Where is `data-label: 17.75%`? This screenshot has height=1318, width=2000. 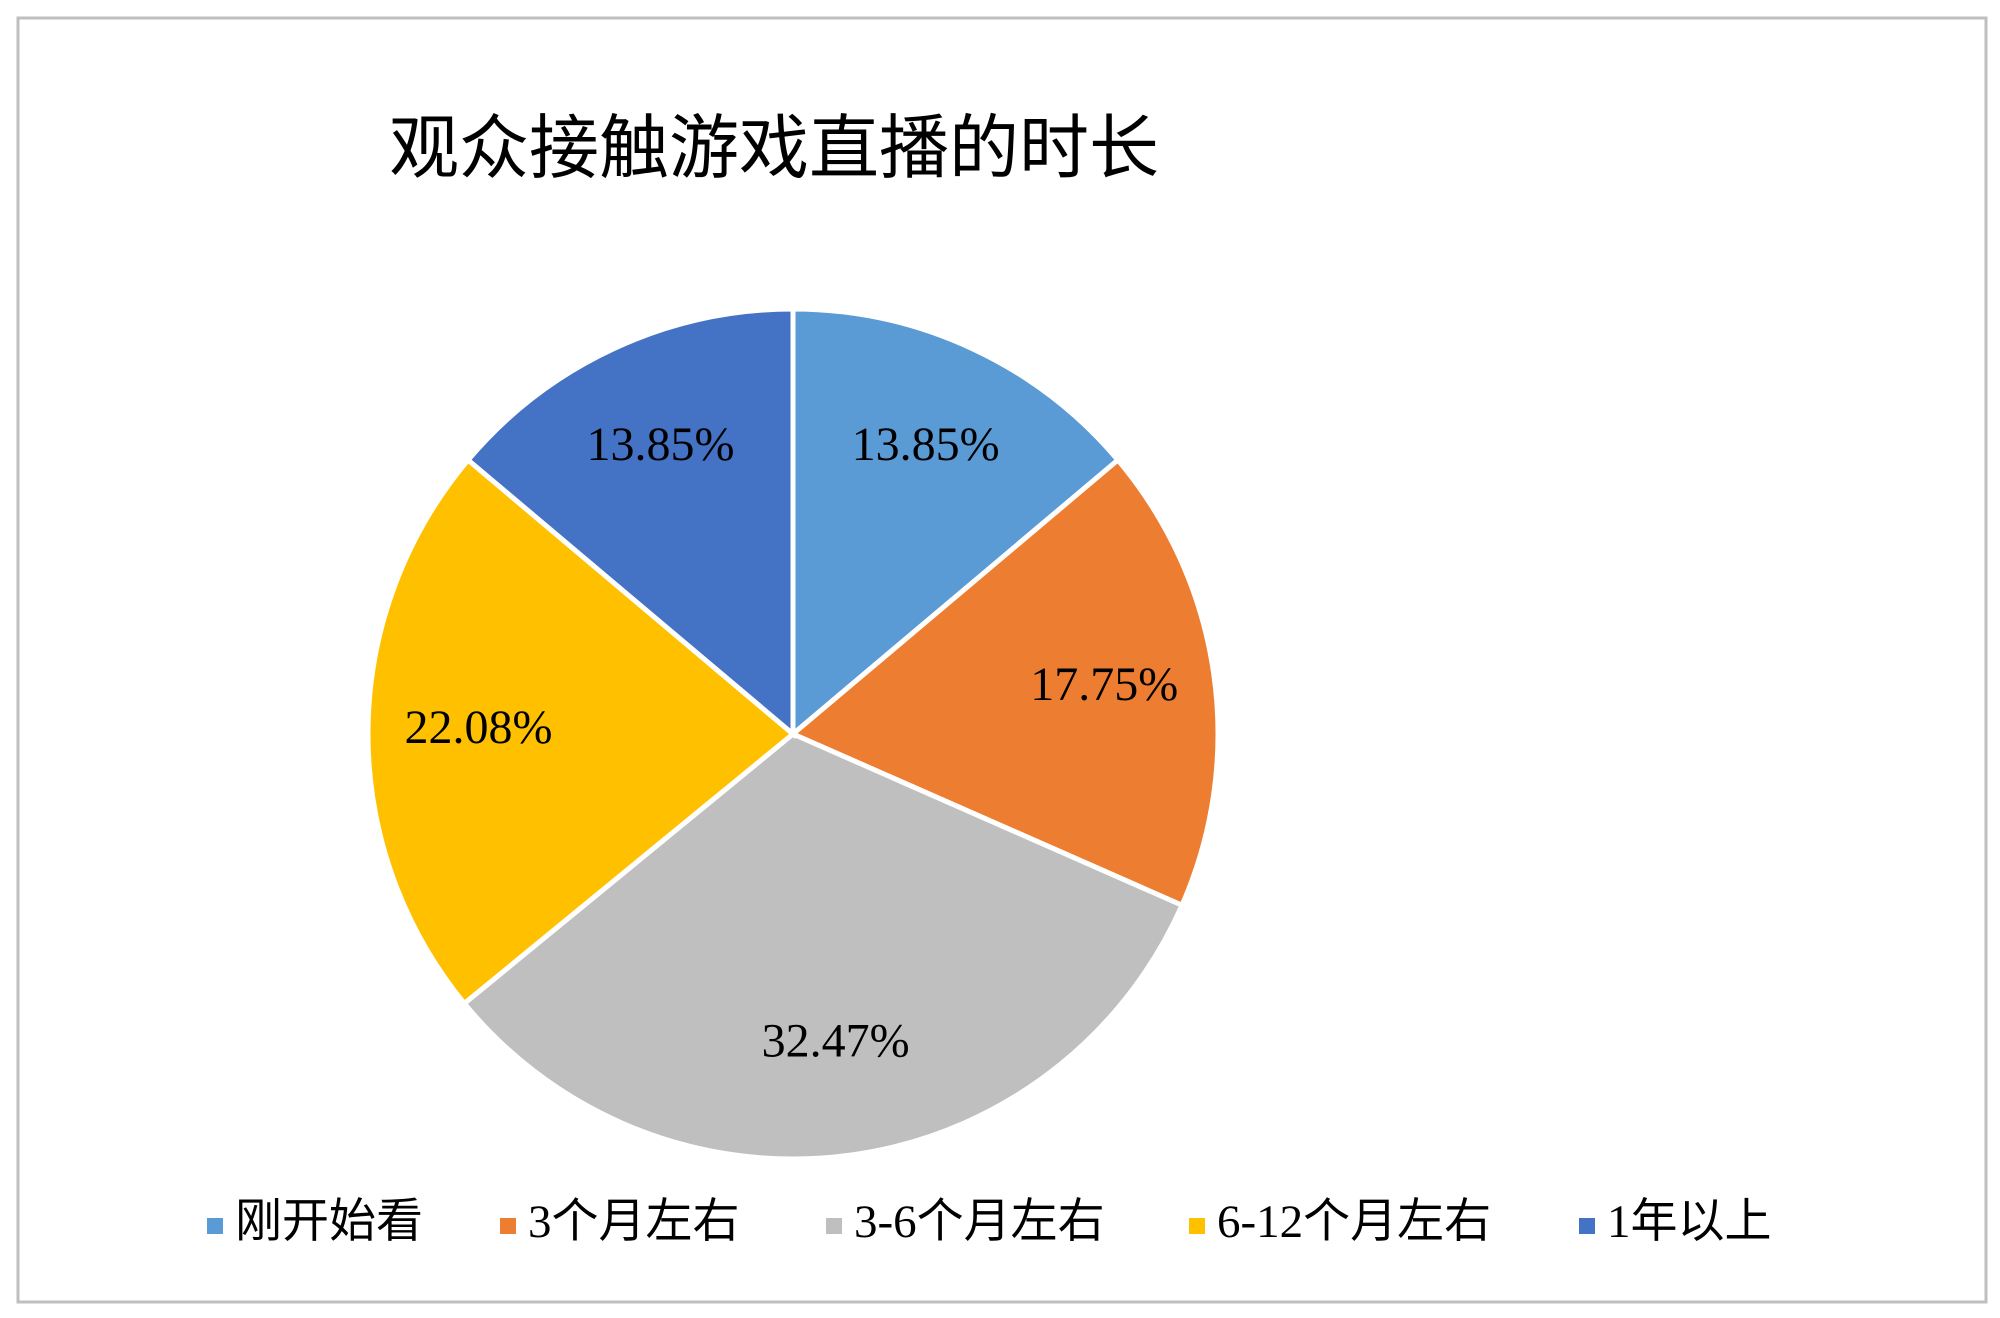
data-label: 17.75% is located at coordinates (1104, 684).